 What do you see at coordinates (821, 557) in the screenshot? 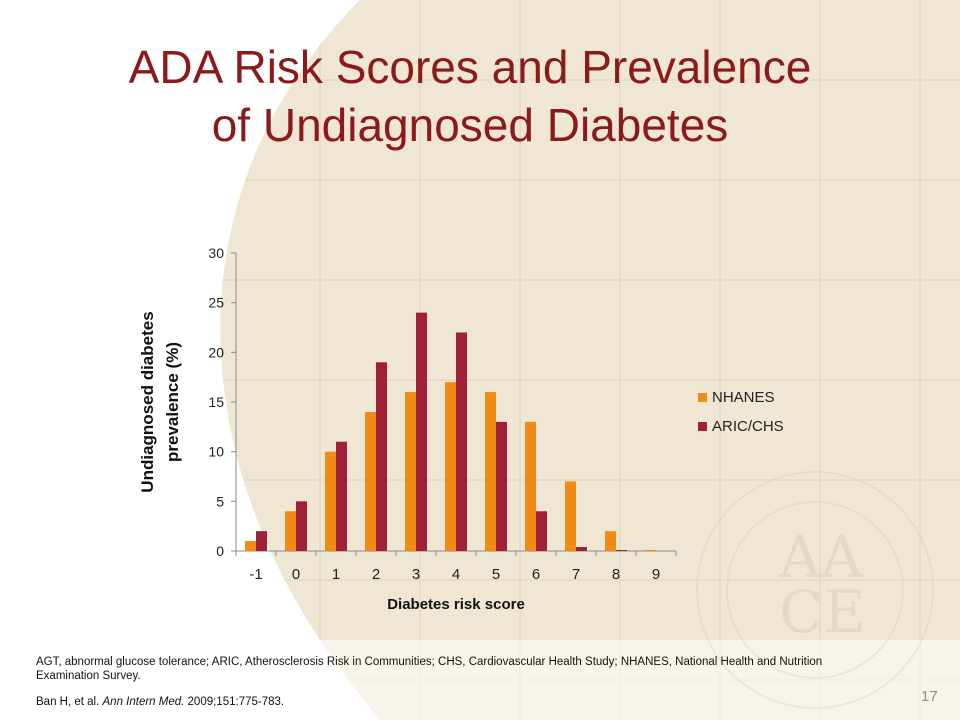
I see `svg-text: AA` at bounding box center [821, 557].